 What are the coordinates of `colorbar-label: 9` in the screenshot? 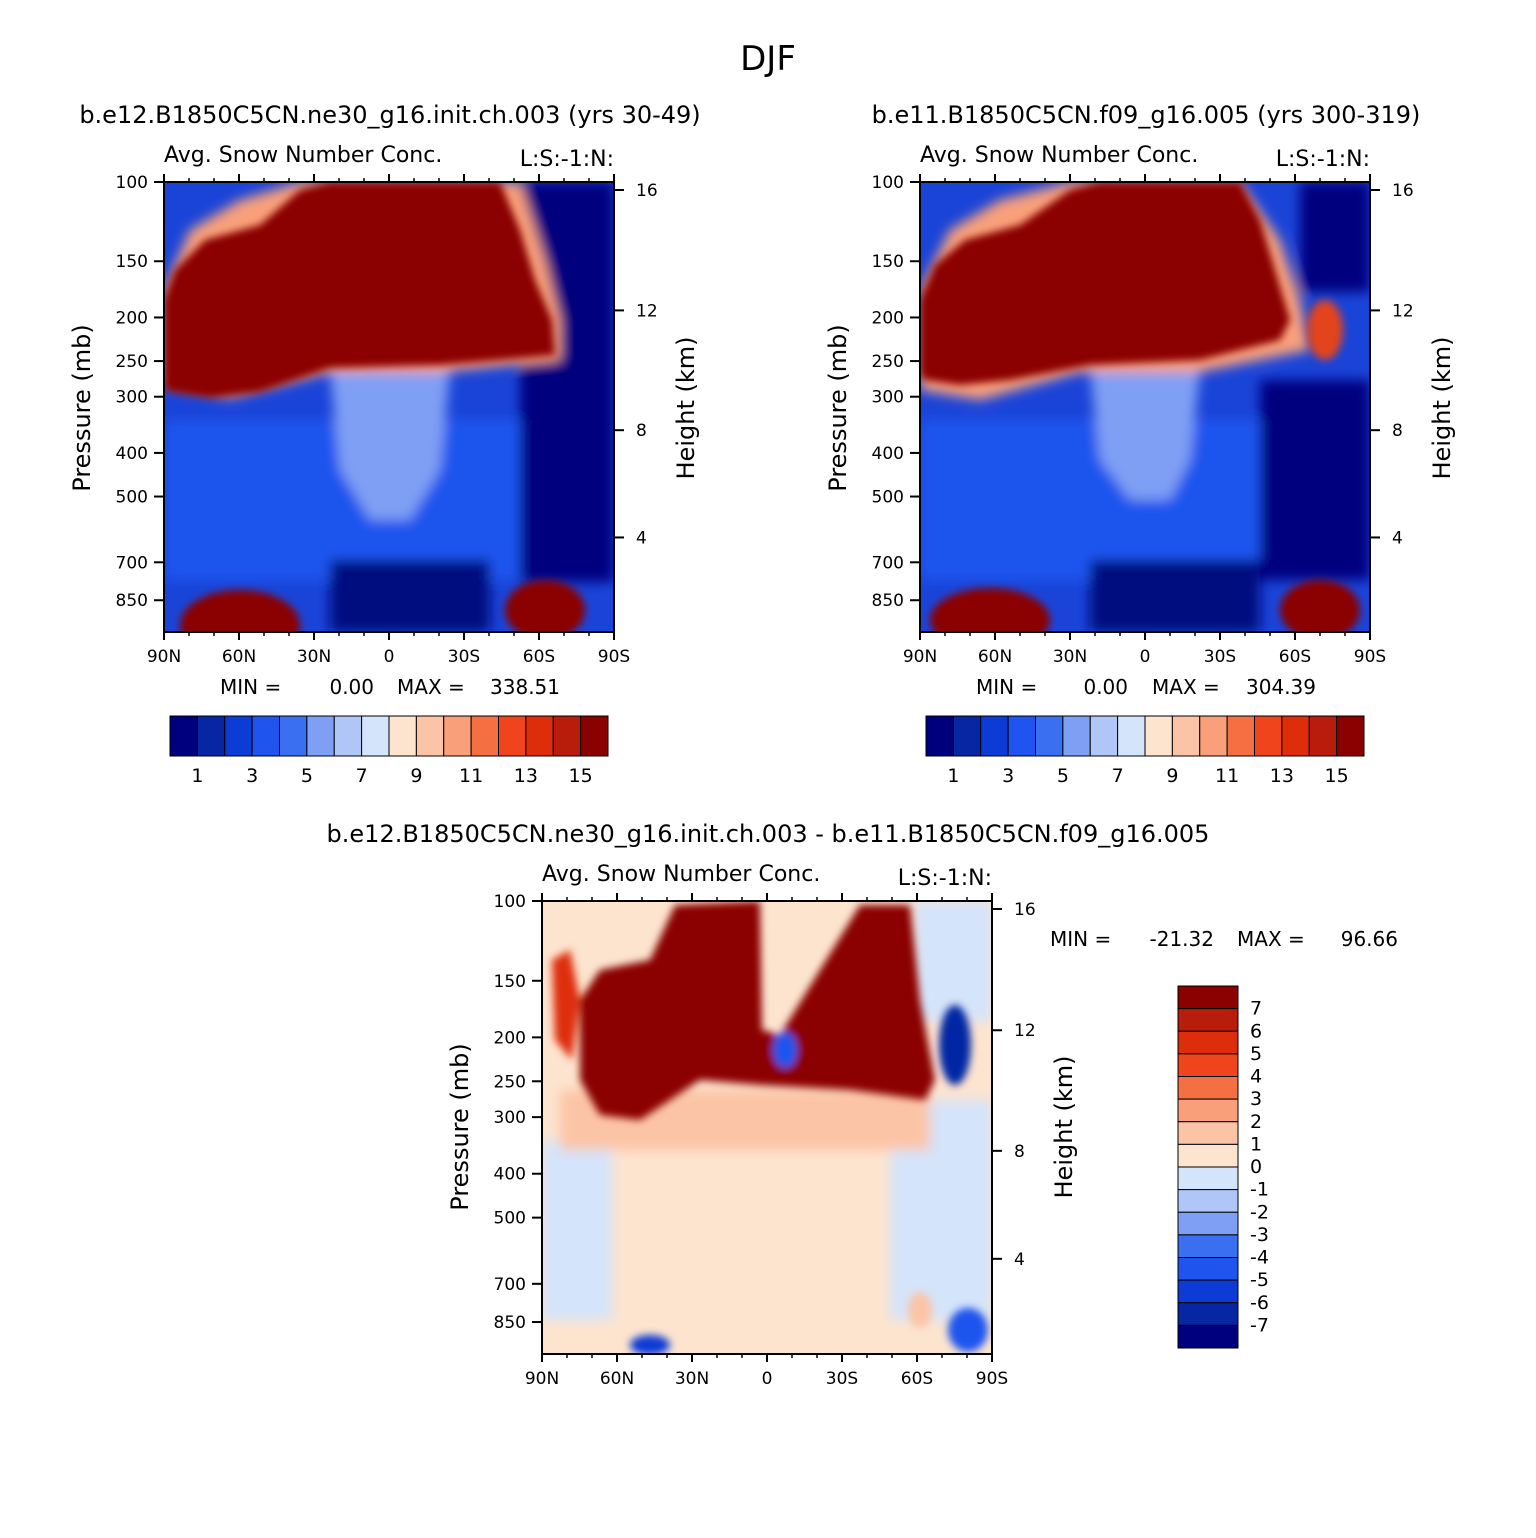 It's located at (416, 776).